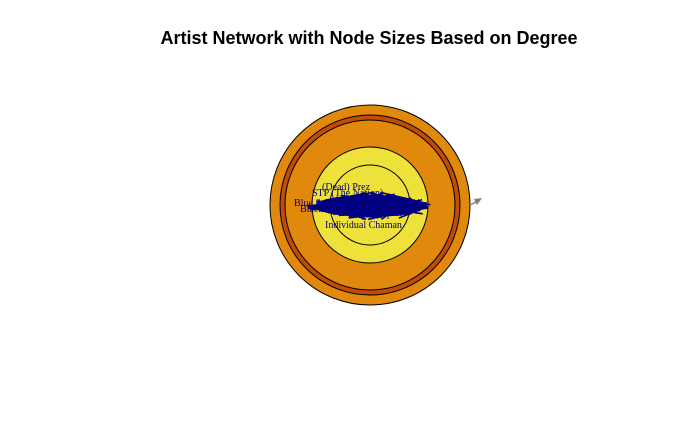  What do you see at coordinates (475, 202) in the screenshot?
I see `arrow-icon` at bounding box center [475, 202].